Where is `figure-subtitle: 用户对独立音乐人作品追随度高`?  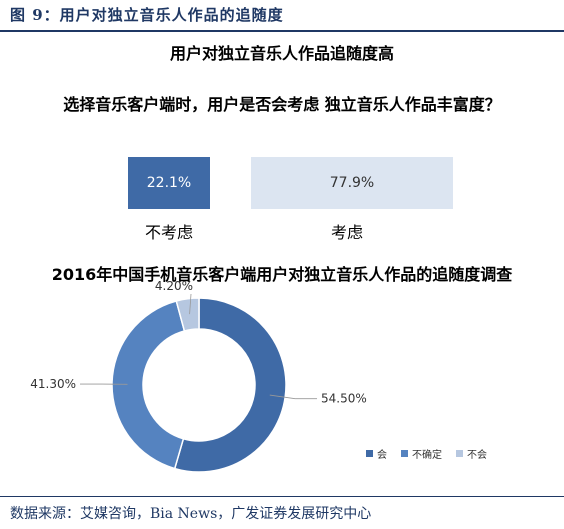 figure-subtitle: 用户对独立音乐人作品追随度高 is located at coordinates (281, 53).